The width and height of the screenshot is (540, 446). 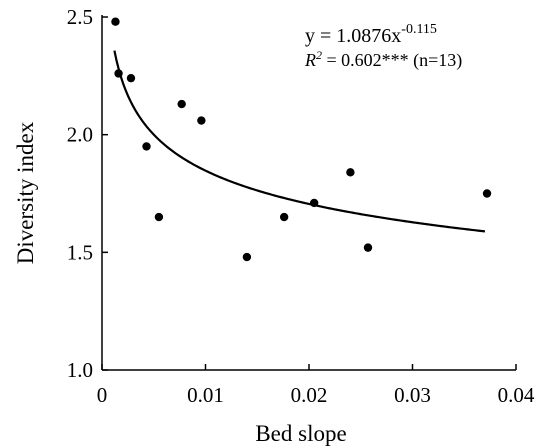 What do you see at coordinates (310, 60) in the screenshot?
I see `r2-label: R` at bounding box center [310, 60].